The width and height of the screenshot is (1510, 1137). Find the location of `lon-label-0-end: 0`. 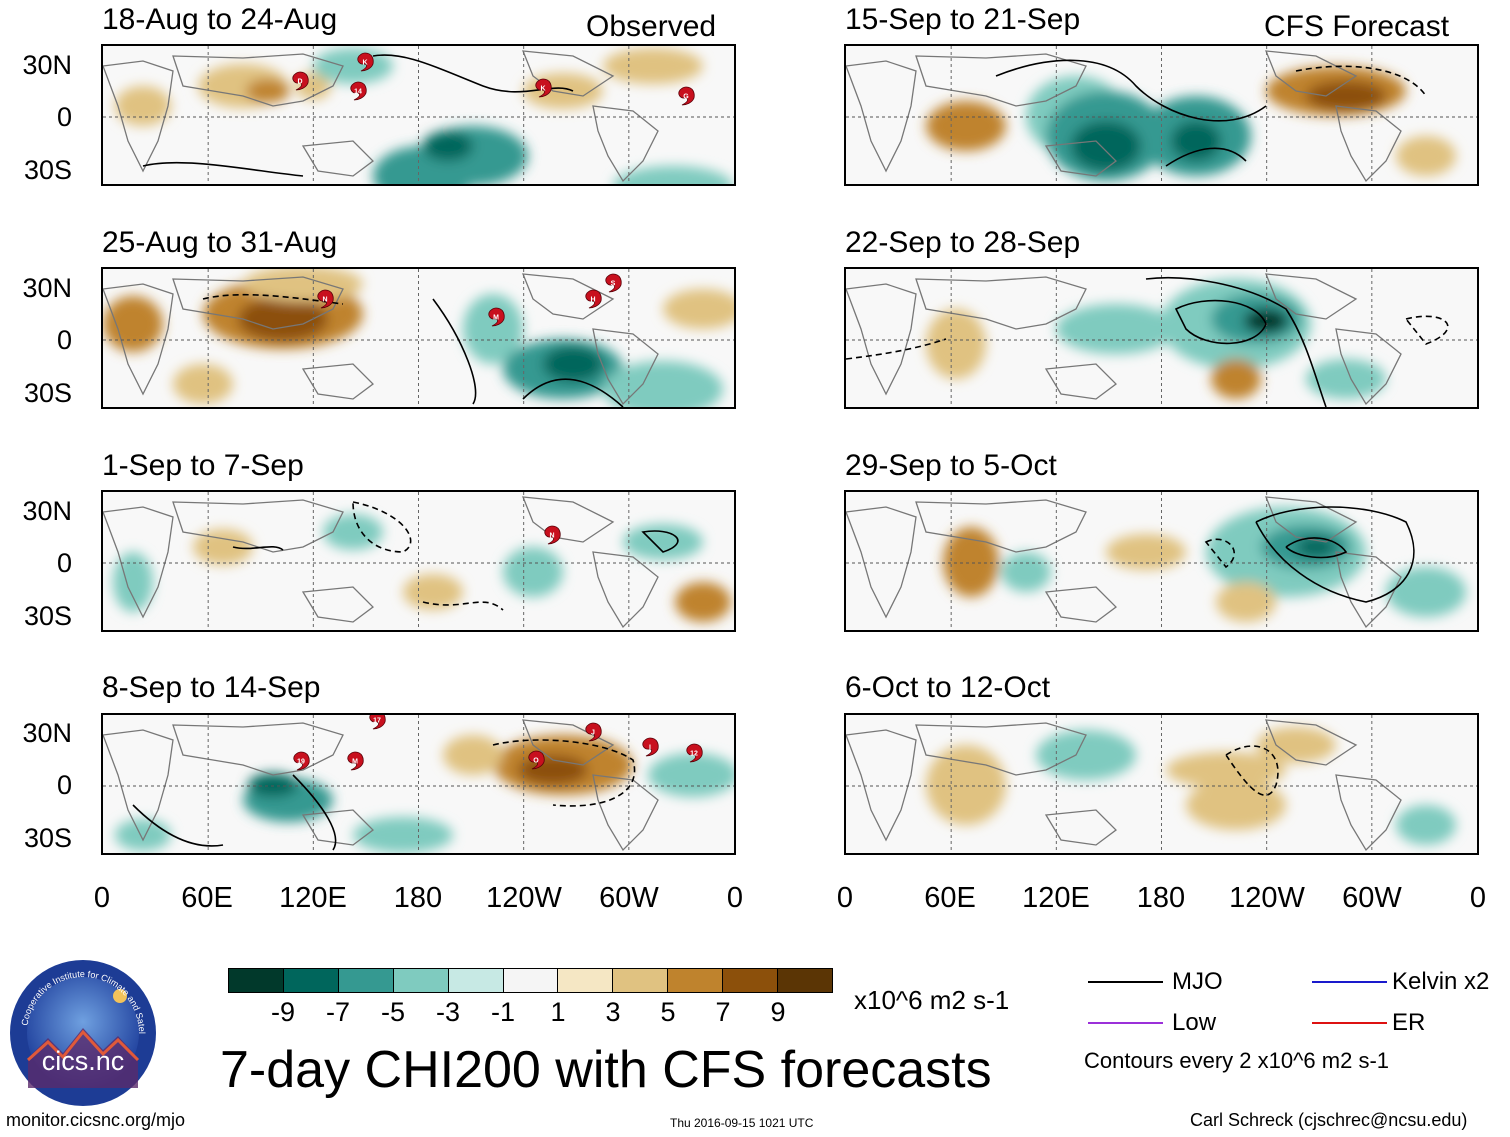

lon-label-0-end: 0 is located at coordinates (1478, 898).